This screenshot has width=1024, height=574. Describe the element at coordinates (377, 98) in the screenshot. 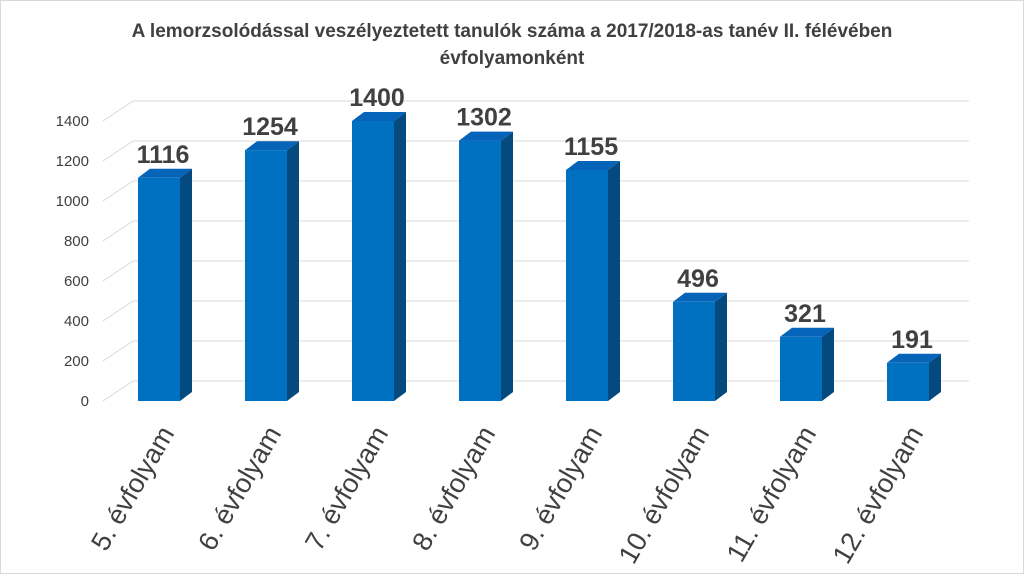

I see `data-label: 1400` at that location.